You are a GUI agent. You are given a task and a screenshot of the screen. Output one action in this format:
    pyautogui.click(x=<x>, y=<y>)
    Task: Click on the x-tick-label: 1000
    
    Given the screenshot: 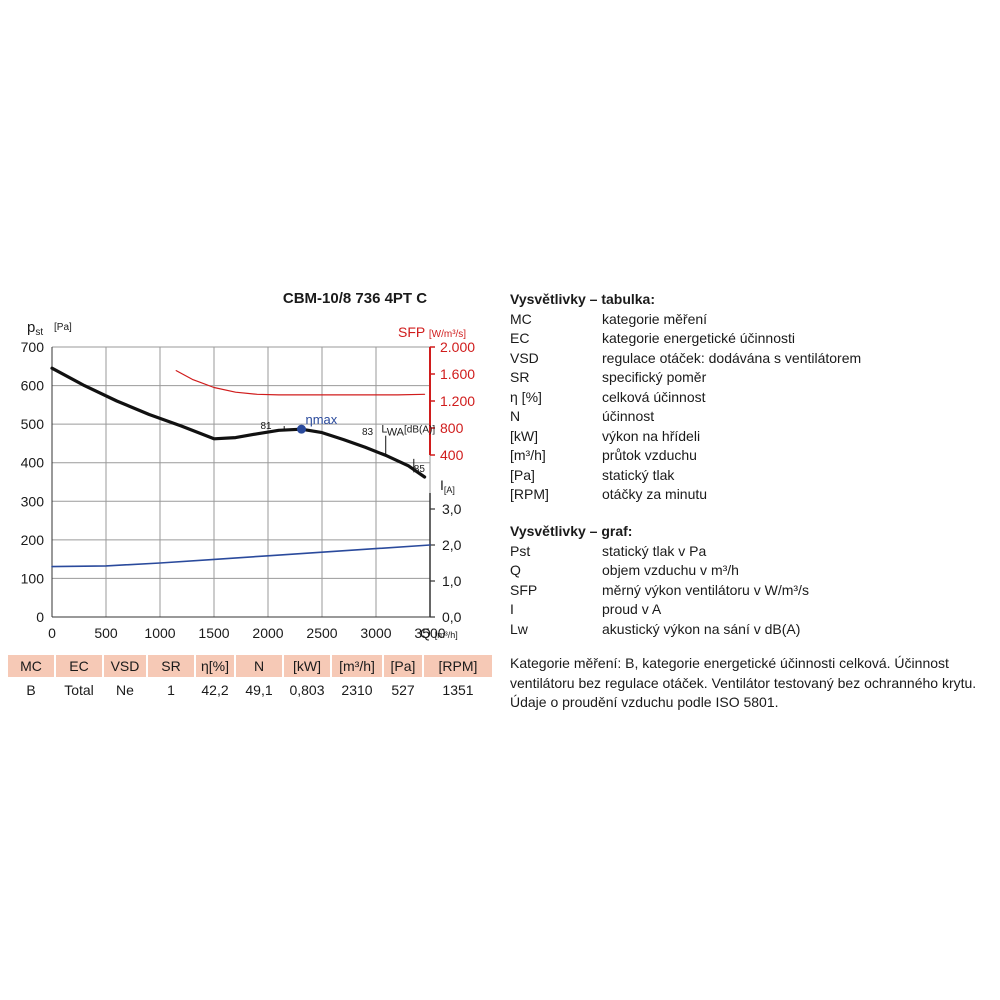 What is the action you would take?
    pyautogui.click(x=159, y=633)
    